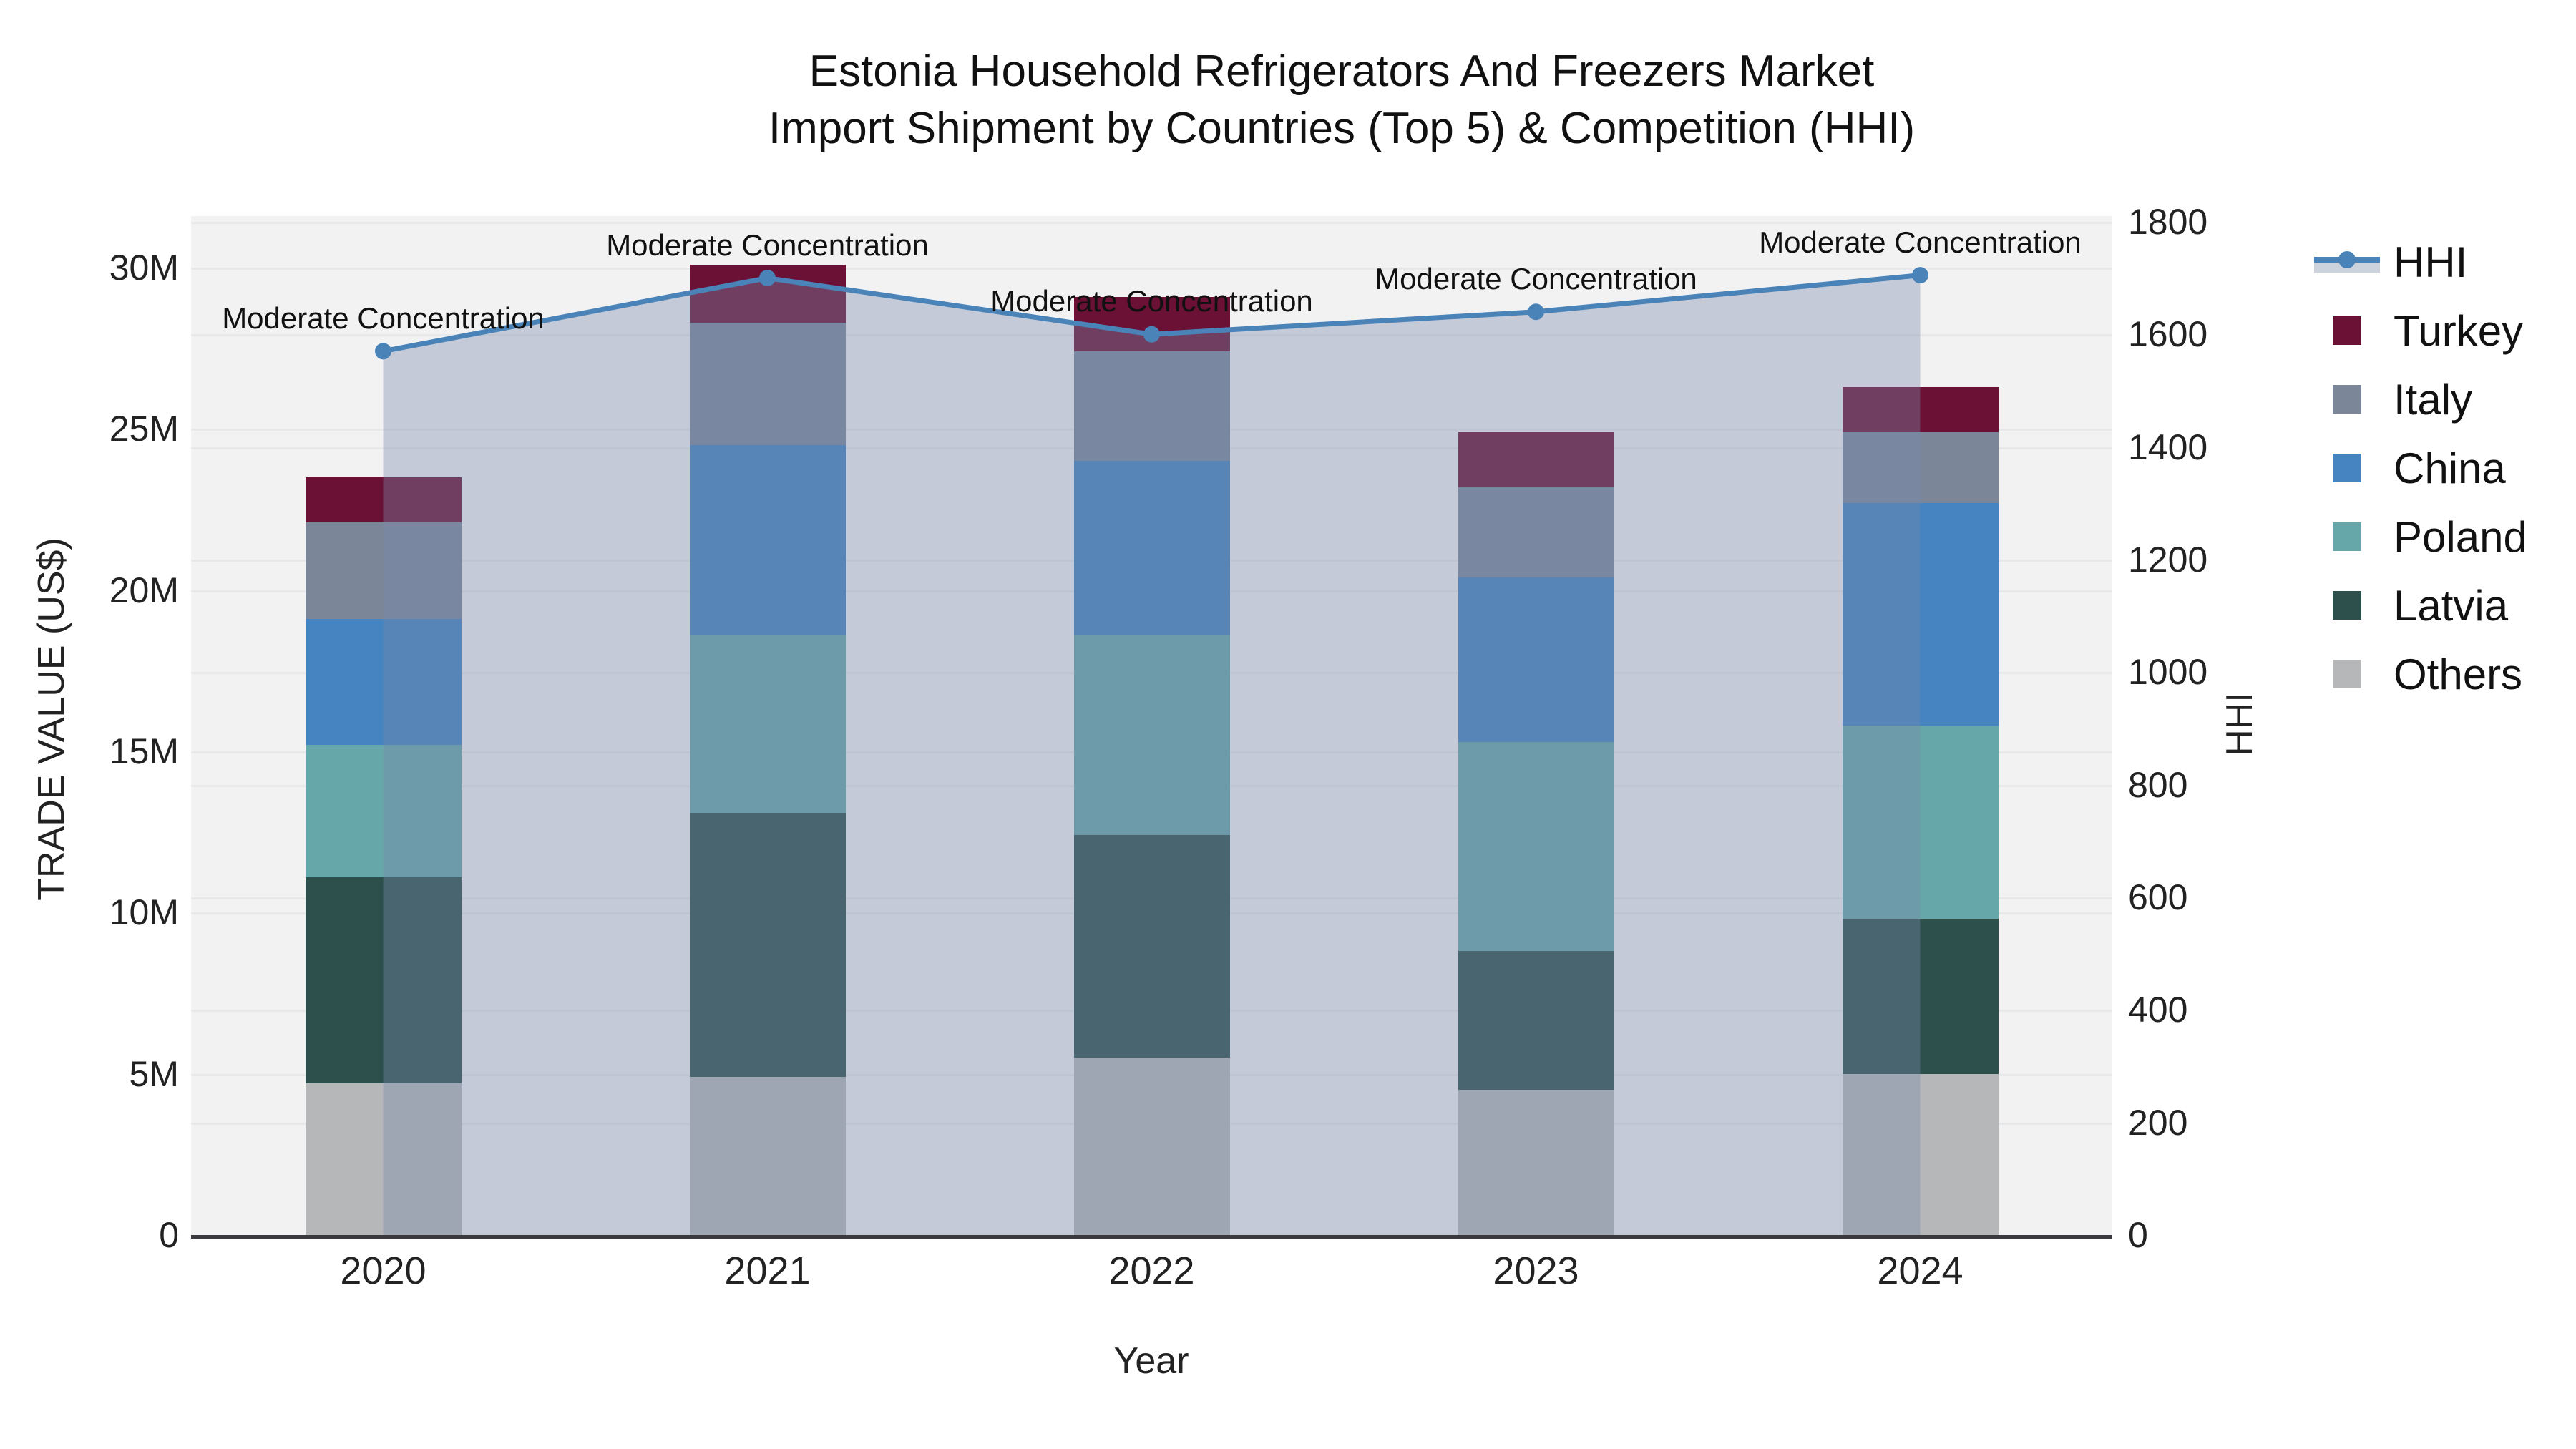  Describe the element at coordinates (383, 1159) in the screenshot. I see `bar-segment-others-2020` at that location.